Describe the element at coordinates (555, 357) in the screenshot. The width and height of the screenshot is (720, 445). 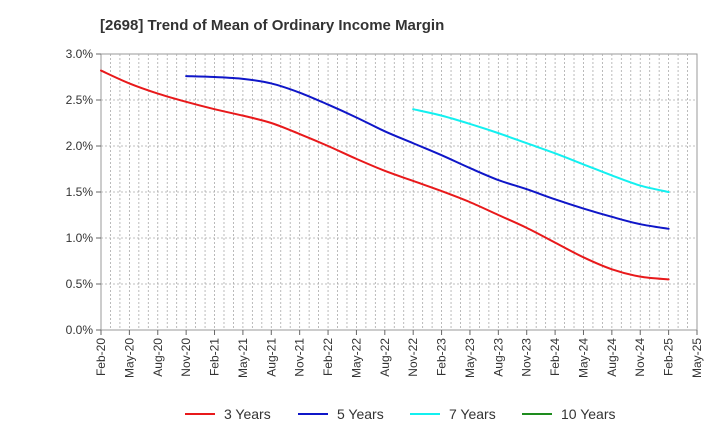
I see `x-tick-label: Feb-24` at that location.